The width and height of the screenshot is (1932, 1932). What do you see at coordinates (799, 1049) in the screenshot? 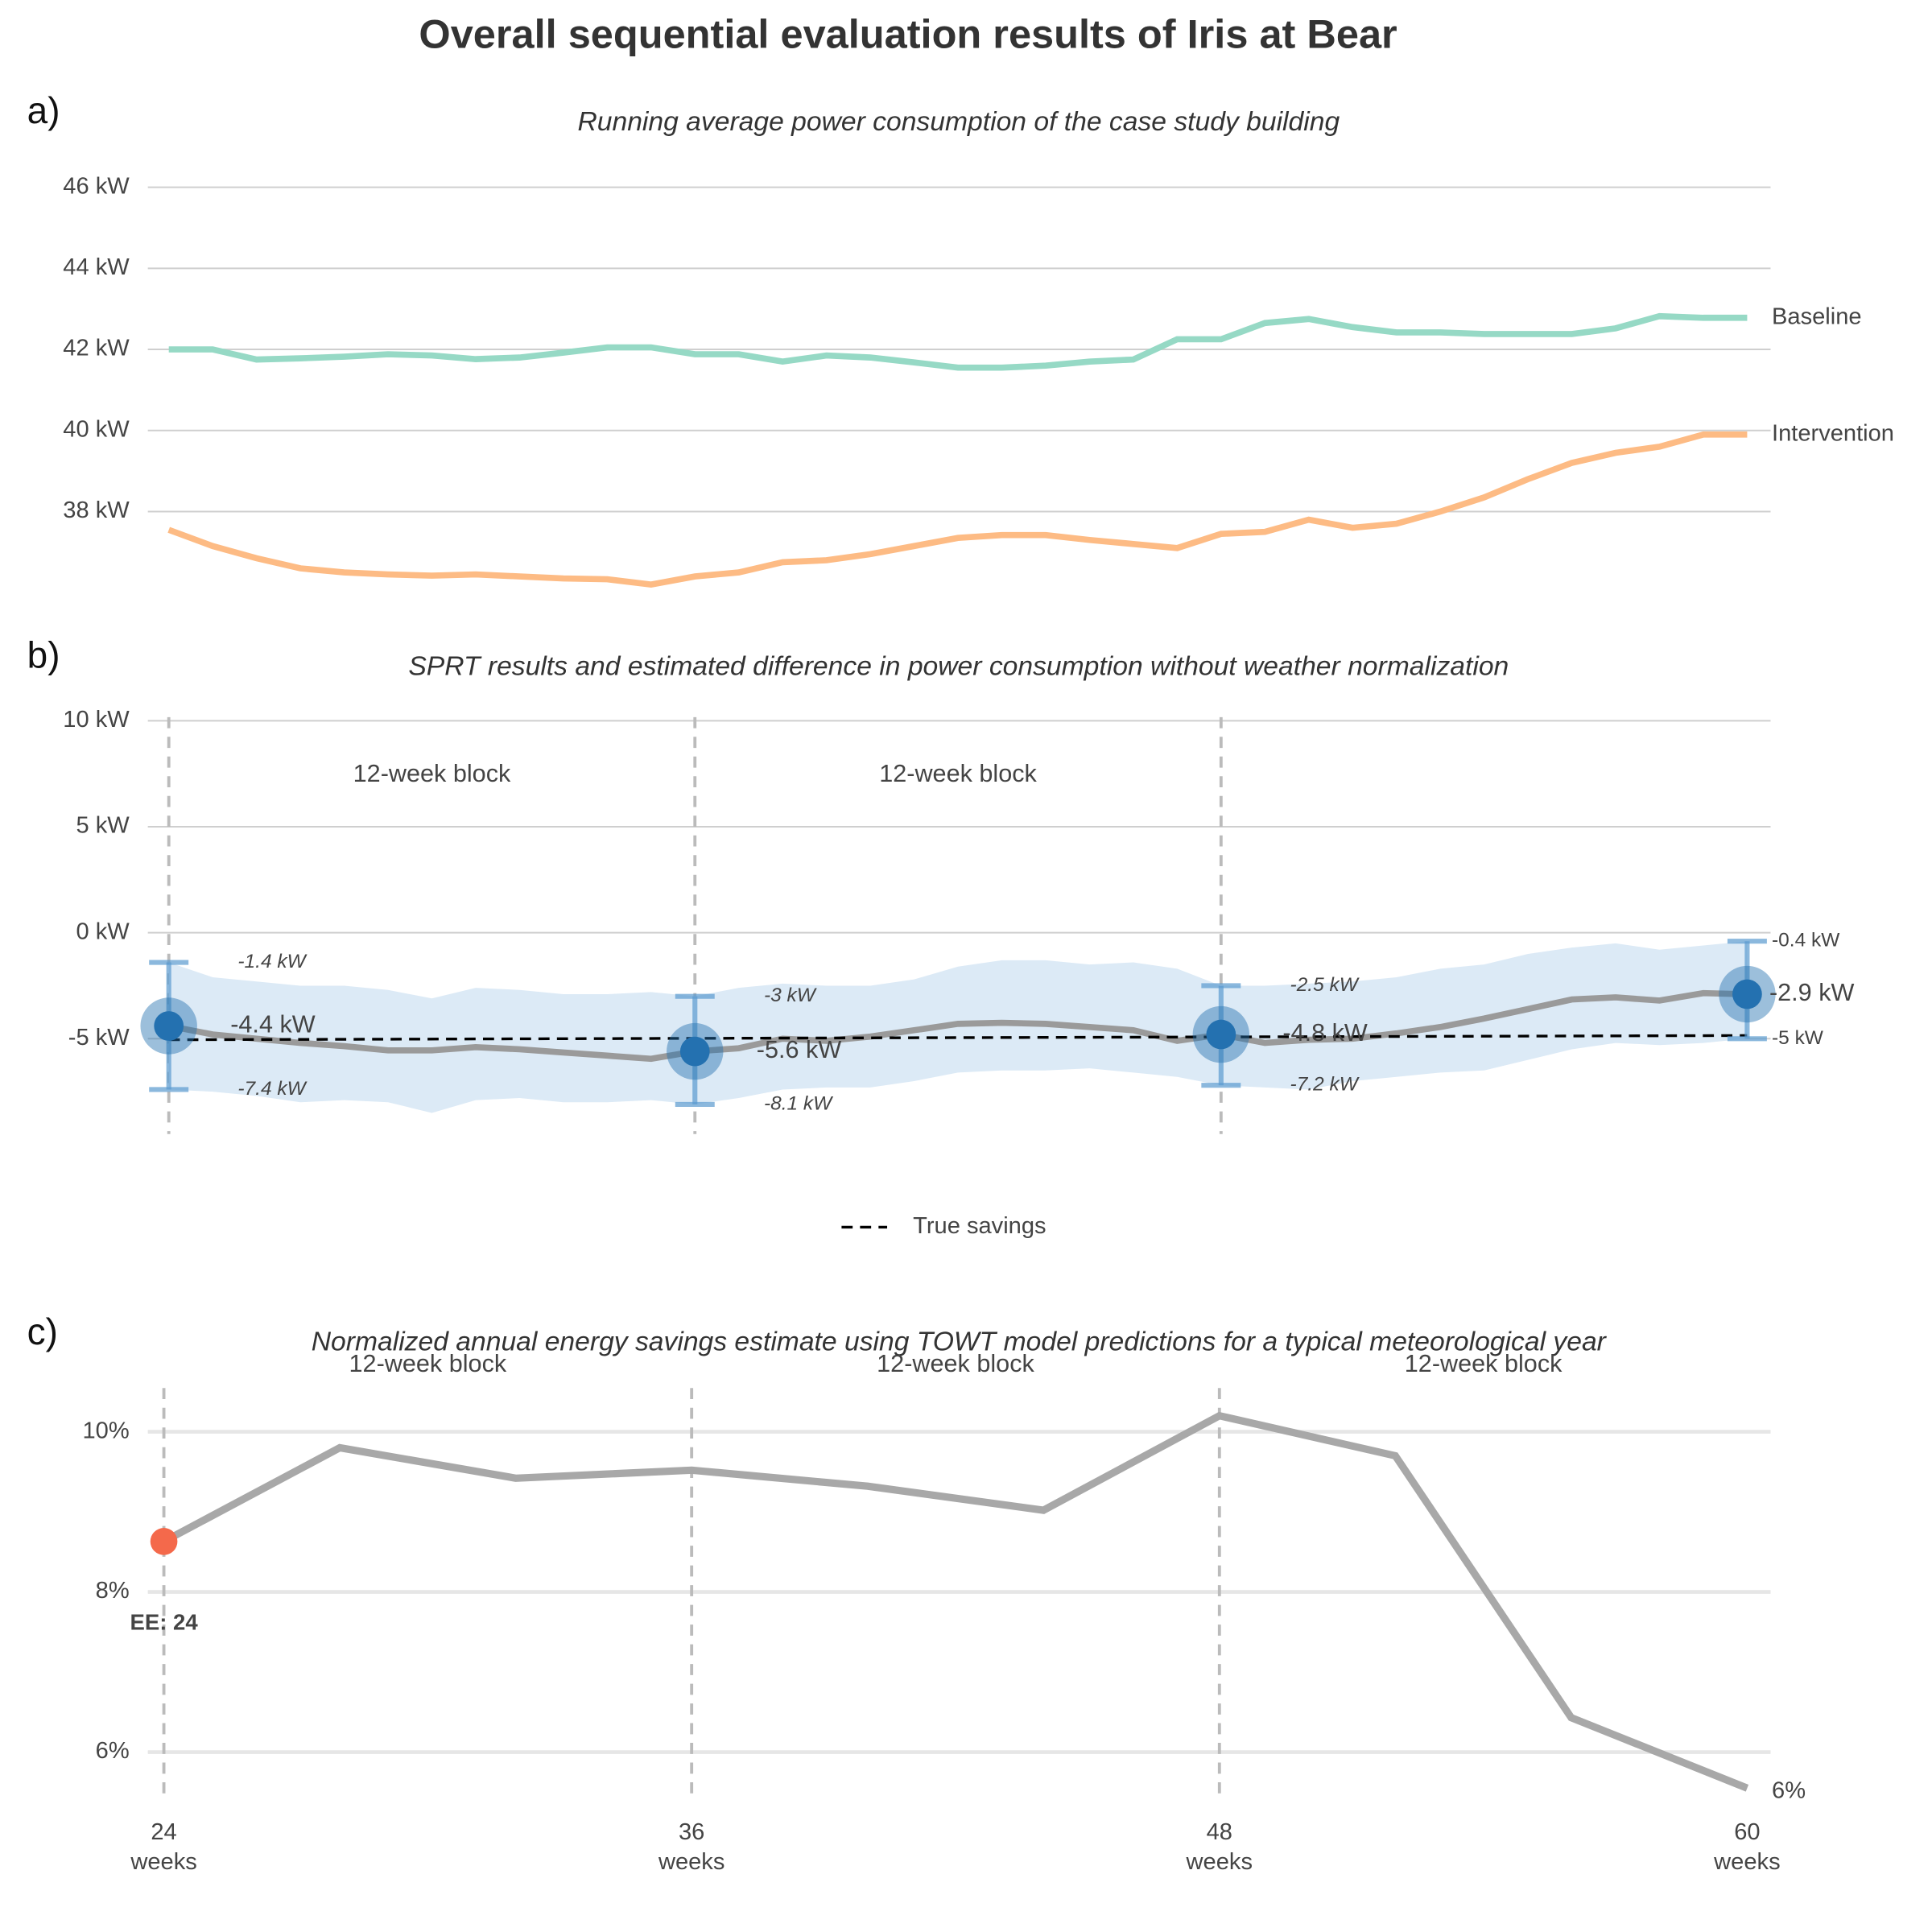
I see `value-label: -5.6 kW` at bounding box center [799, 1049].